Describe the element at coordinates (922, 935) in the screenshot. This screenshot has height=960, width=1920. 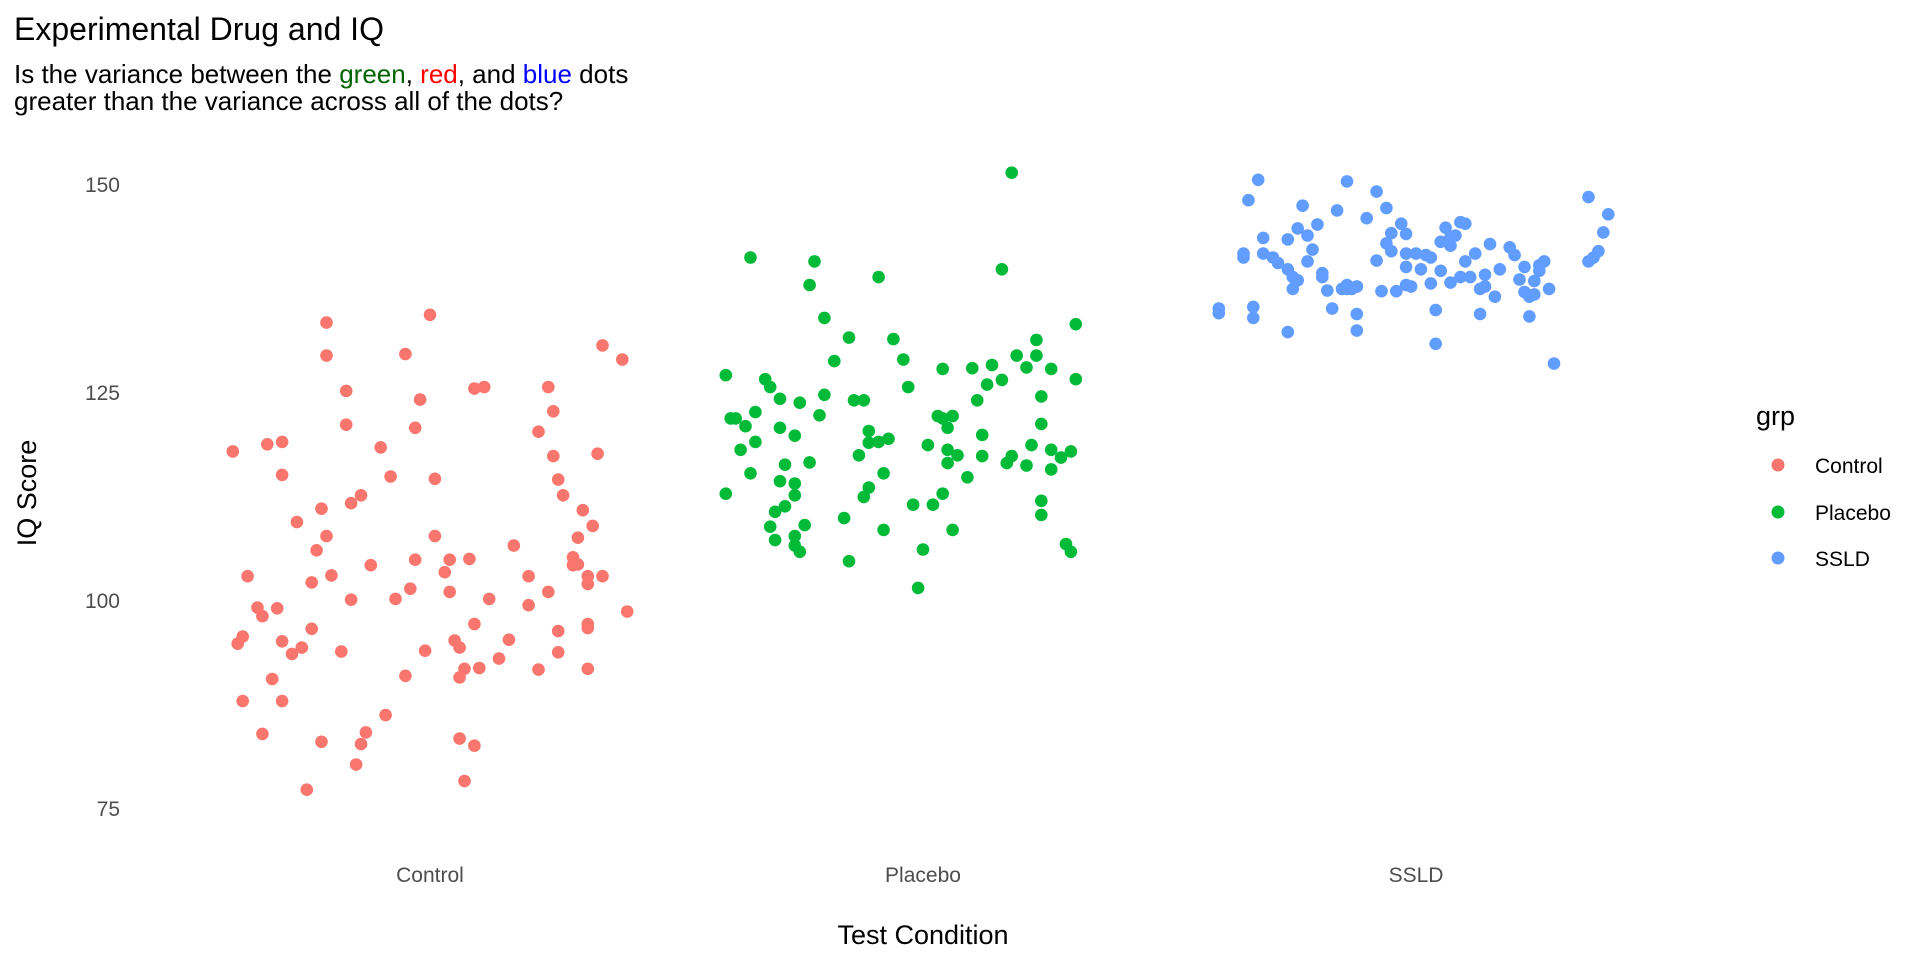
I see `x-axis-title: Test Condition` at that location.